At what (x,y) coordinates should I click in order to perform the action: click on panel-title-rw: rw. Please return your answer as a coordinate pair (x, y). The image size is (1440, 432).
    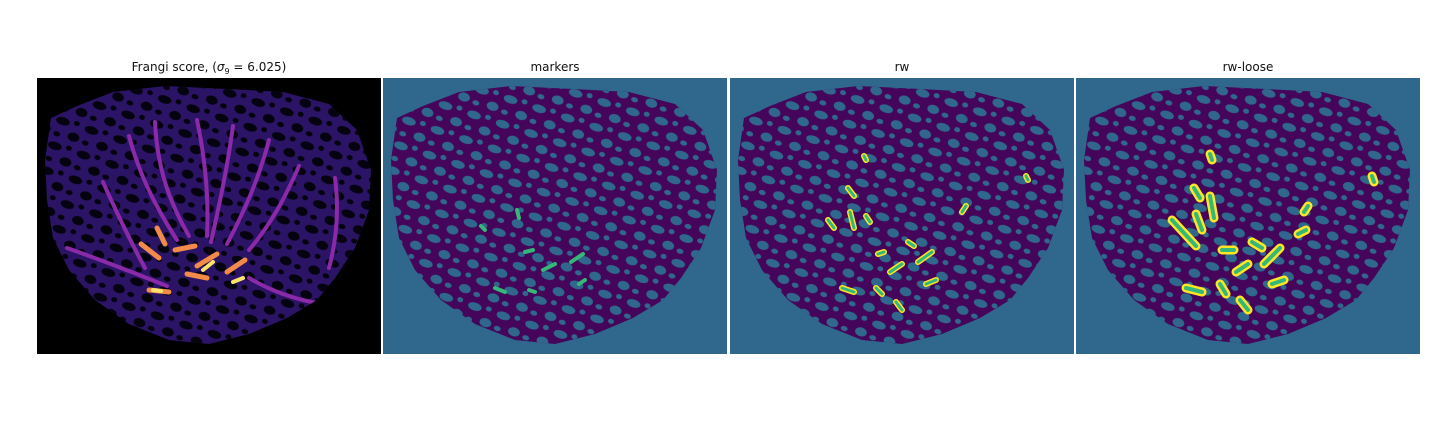
    Looking at the image, I should click on (902, 67).